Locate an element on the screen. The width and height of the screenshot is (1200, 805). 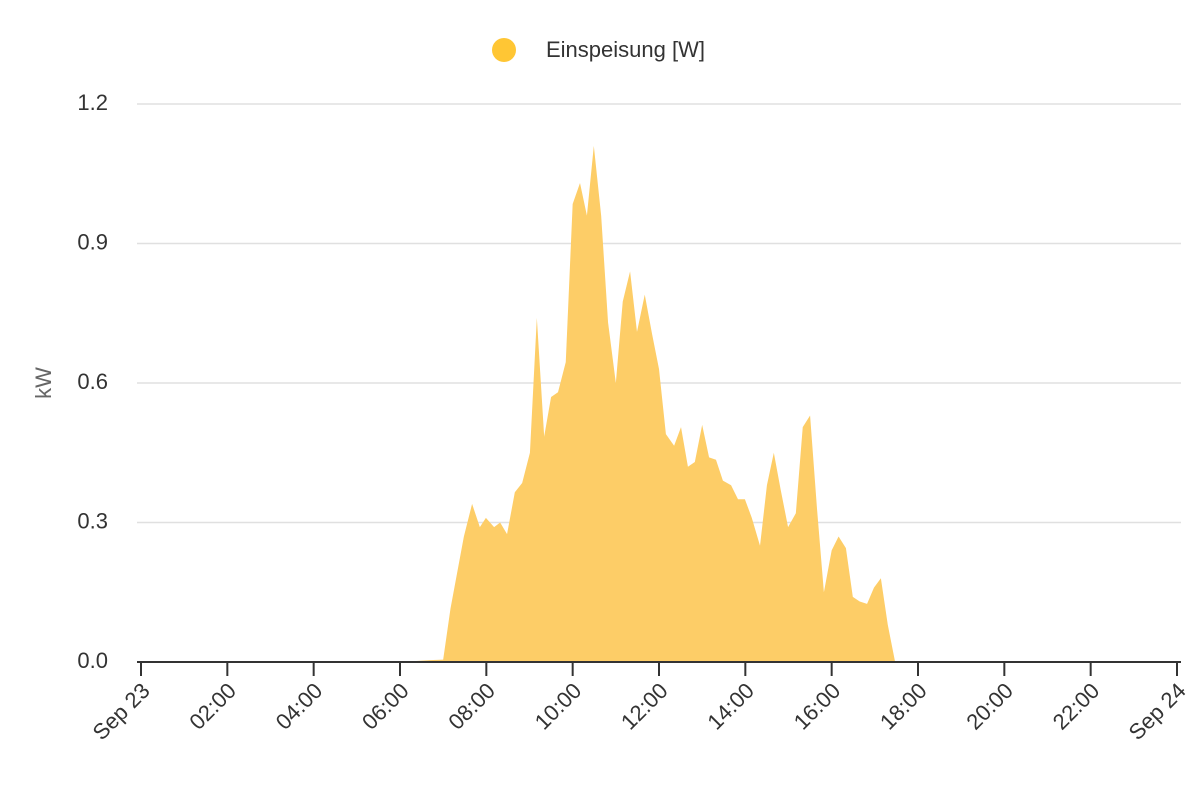
x-tick-label: 22:00 is located at coordinates (1076, 706).